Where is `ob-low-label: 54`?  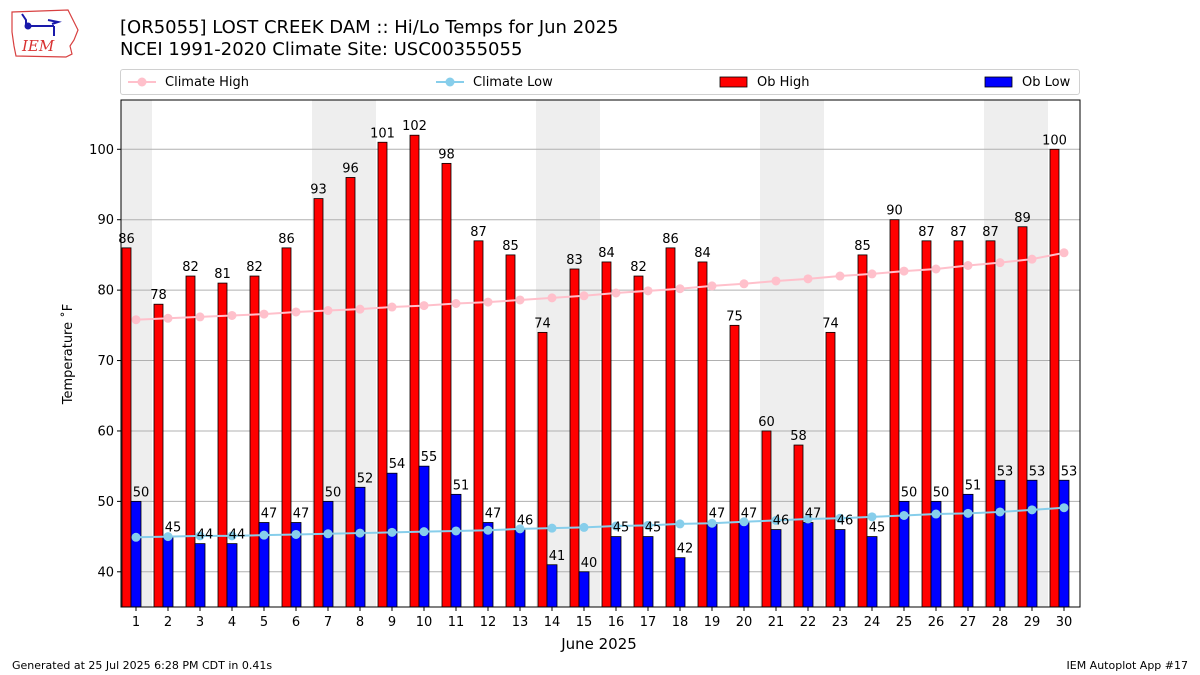 ob-low-label: 54 is located at coordinates (397, 464).